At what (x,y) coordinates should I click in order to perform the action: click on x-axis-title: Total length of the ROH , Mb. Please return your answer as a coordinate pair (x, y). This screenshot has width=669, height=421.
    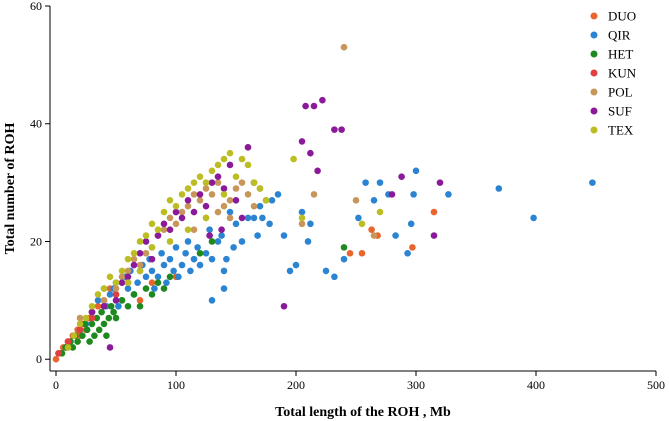
    Looking at the image, I should click on (363, 412).